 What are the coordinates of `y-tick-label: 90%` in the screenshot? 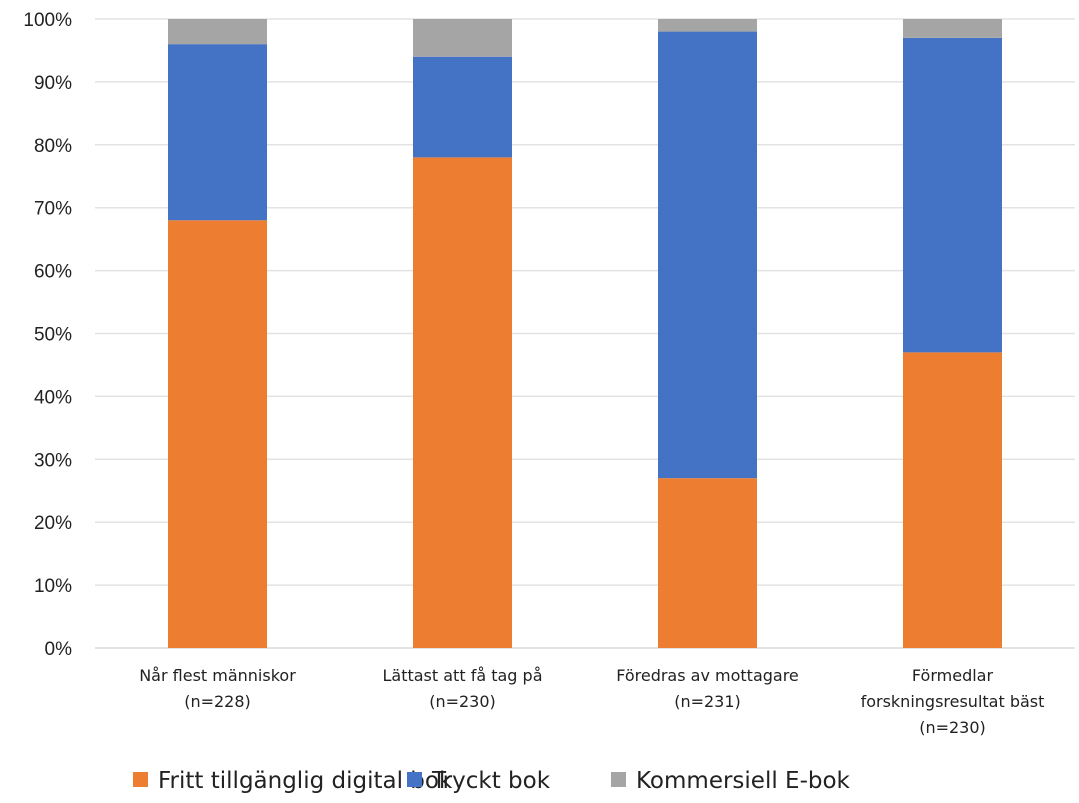 It's located at (53, 83).